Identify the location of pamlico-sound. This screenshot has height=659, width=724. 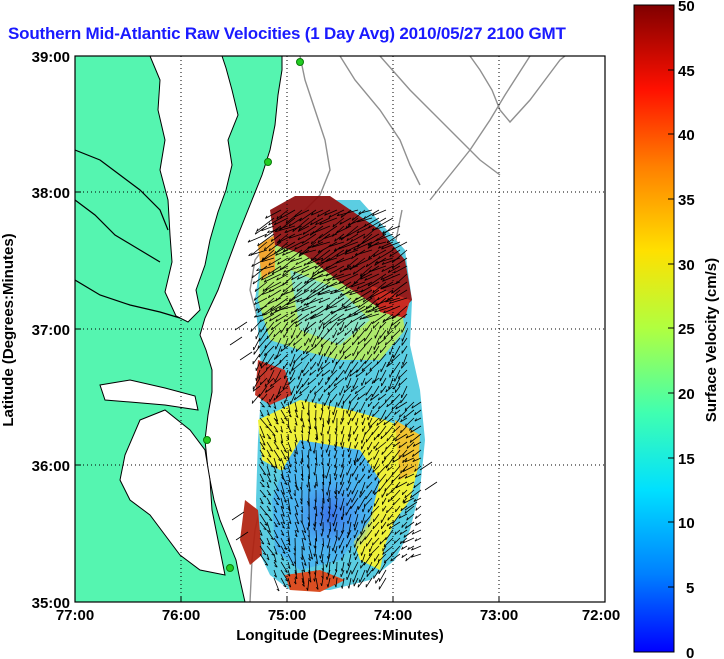
(172, 492).